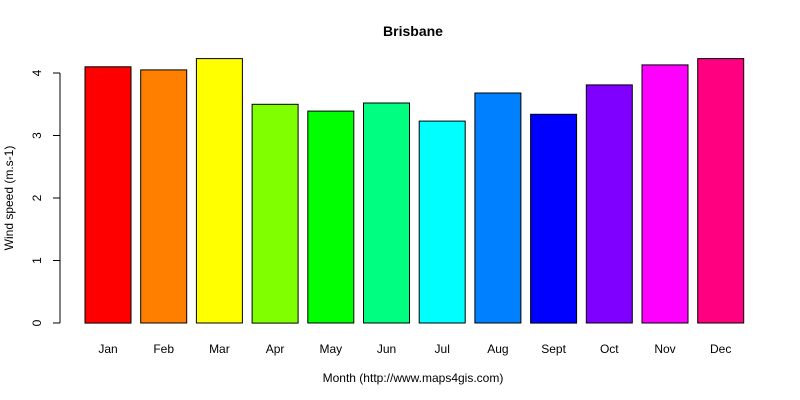 The image size is (800, 400). Describe the element at coordinates (498, 208) in the screenshot. I see `bar-aug` at that location.